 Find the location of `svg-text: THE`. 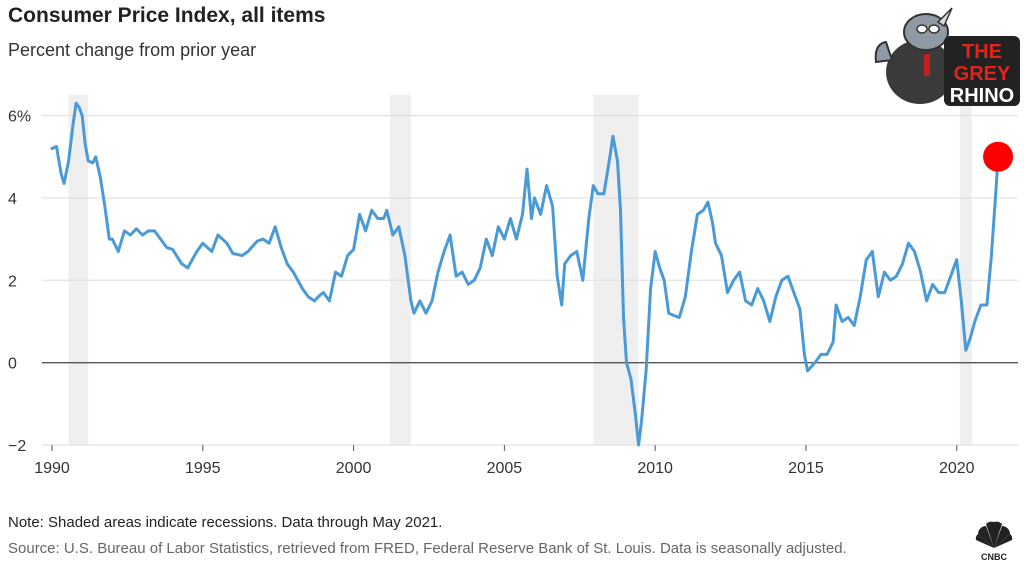

svg-text: THE is located at coordinates (982, 52).